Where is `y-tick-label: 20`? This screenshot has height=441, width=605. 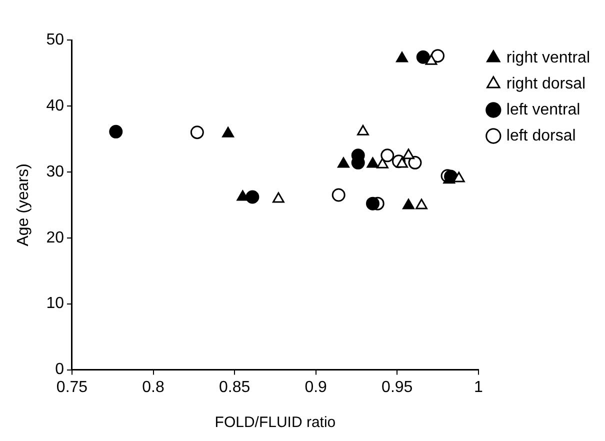 y-tick-label: 20 is located at coordinates (55, 237).